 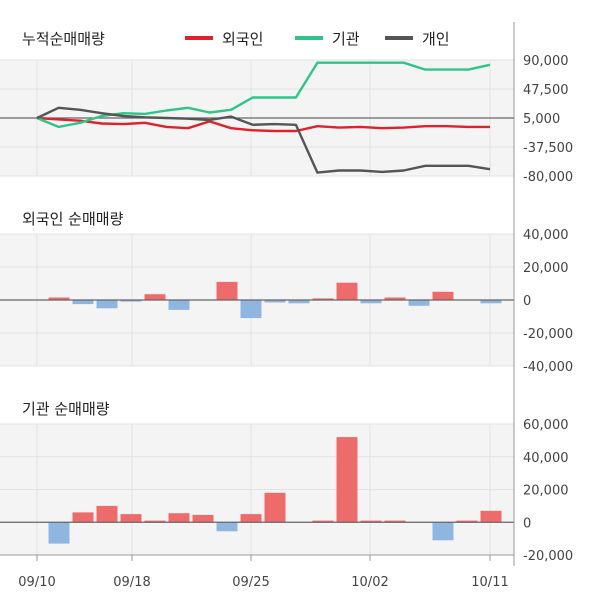 I want to click on institution-y-tick-label: 20,000, so click(x=546, y=491).